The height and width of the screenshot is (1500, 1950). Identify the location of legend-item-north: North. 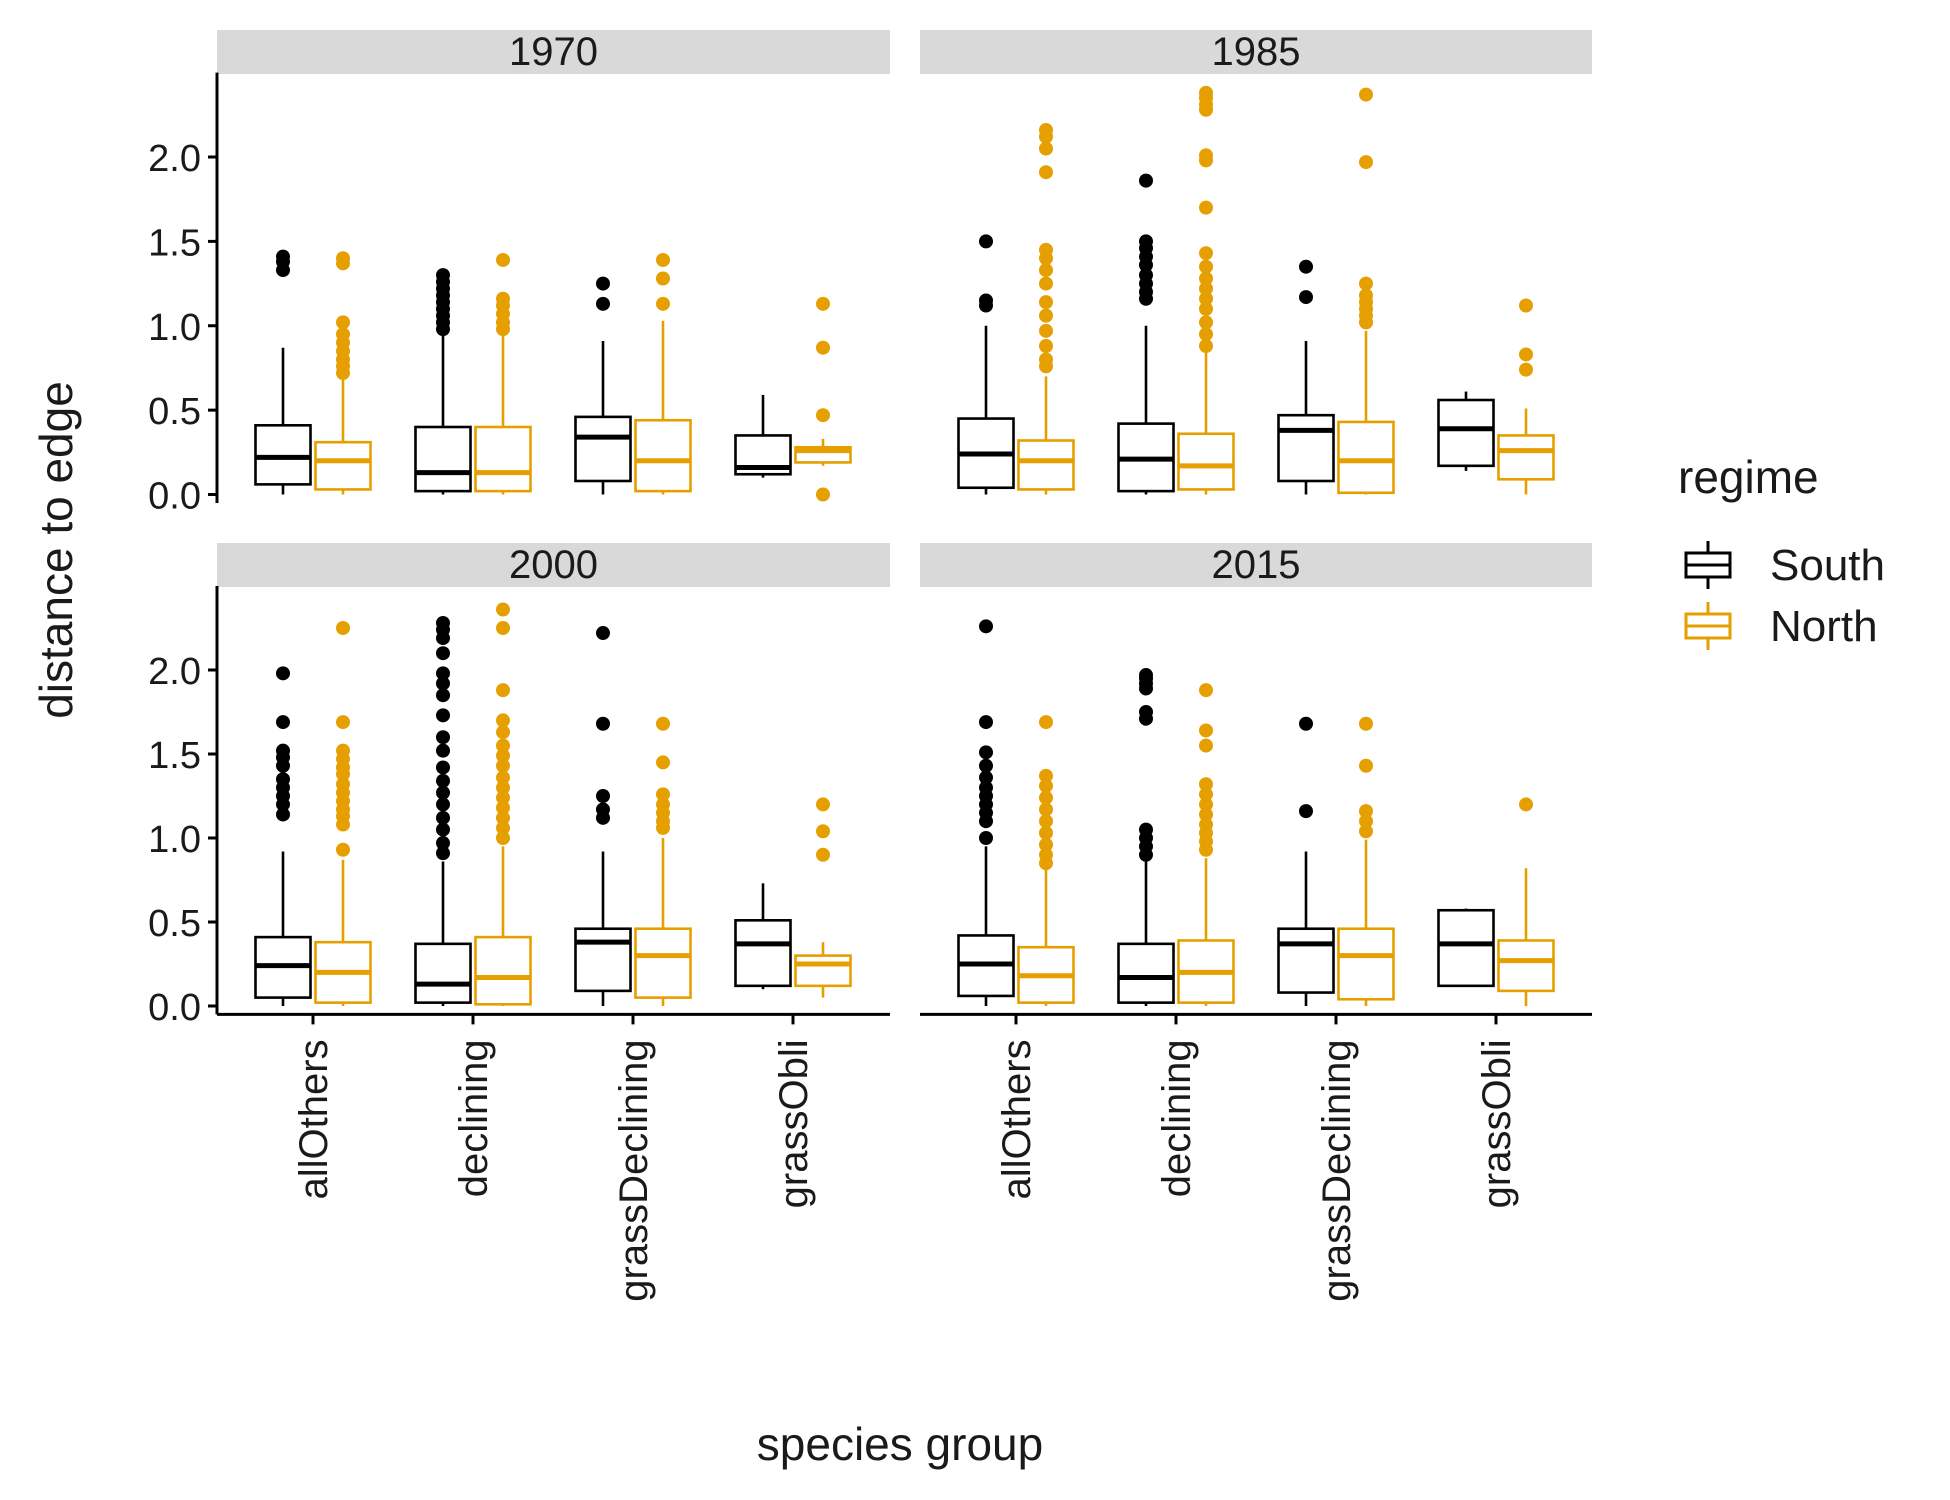
(1781, 626).